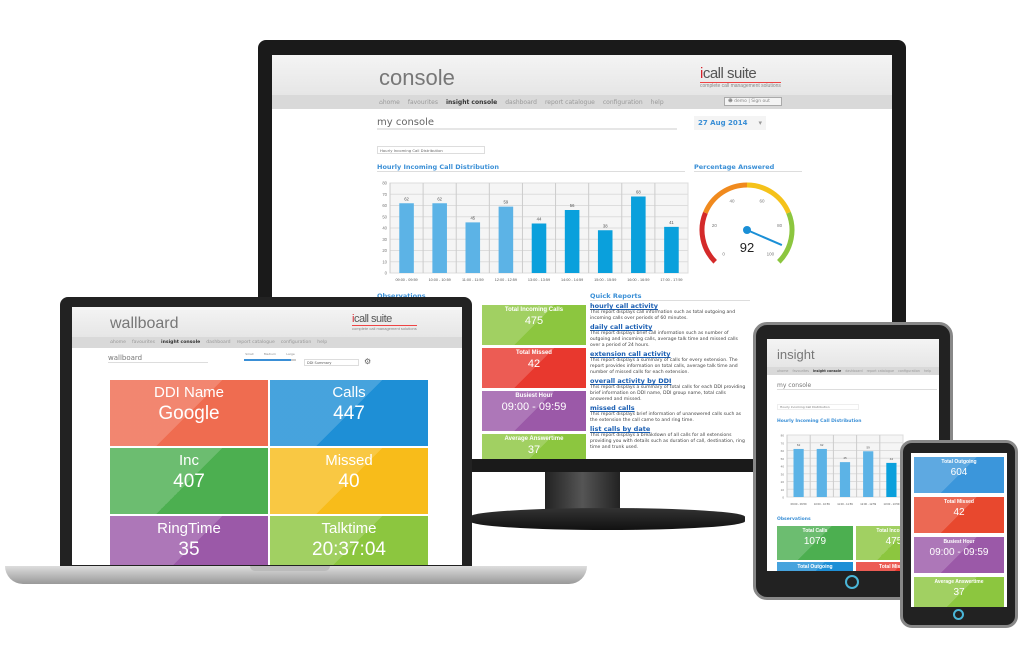  What do you see at coordinates (760, 101) in the screenshot?
I see `sign-out-link: Sign out` at bounding box center [760, 101].